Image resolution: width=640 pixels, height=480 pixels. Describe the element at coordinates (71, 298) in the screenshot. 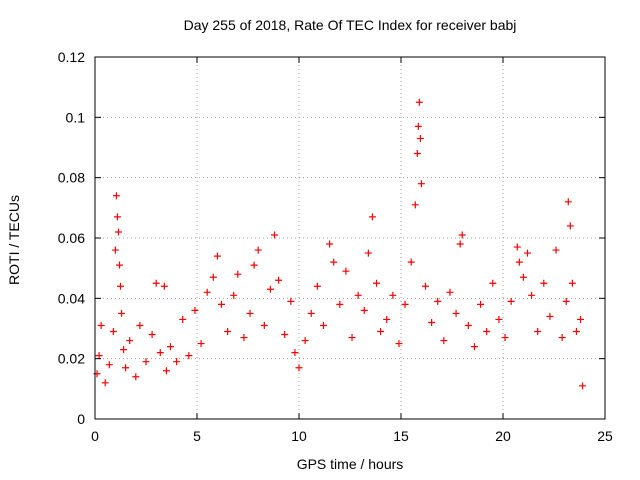

I see `y-tick-label: 0.04` at that location.